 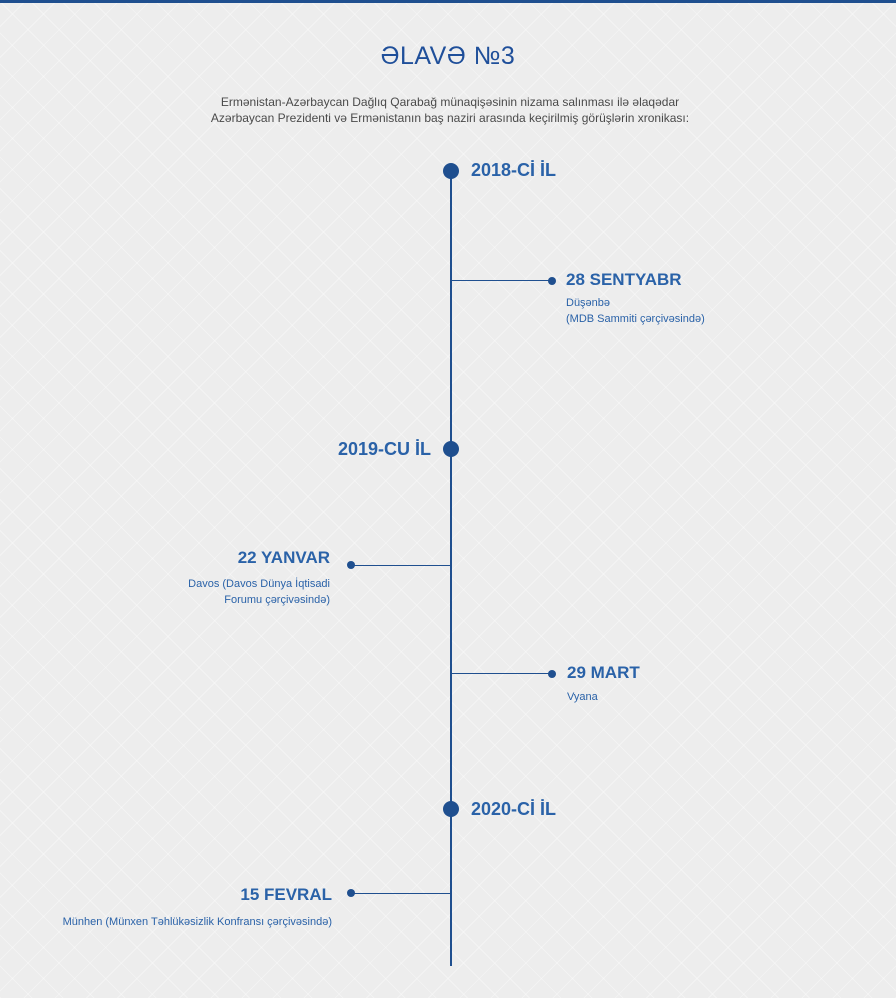 What do you see at coordinates (603, 672) in the screenshot?
I see `event-date-29-mart: 29 MART` at bounding box center [603, 672].